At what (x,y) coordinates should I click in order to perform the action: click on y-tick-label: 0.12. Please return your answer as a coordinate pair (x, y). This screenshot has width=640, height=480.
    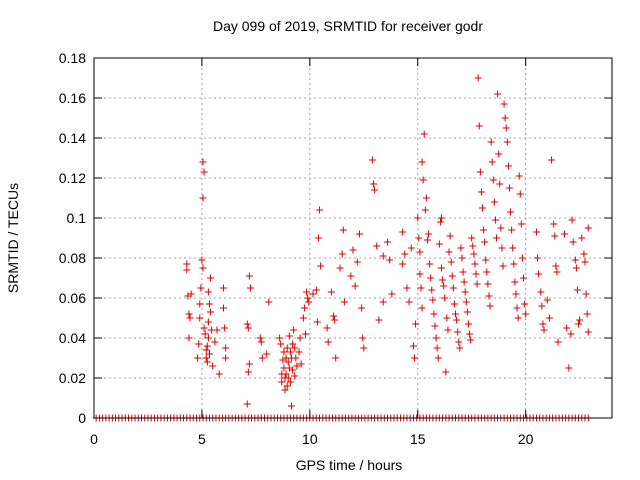
    Looking at the image, I should click on (72, 178).